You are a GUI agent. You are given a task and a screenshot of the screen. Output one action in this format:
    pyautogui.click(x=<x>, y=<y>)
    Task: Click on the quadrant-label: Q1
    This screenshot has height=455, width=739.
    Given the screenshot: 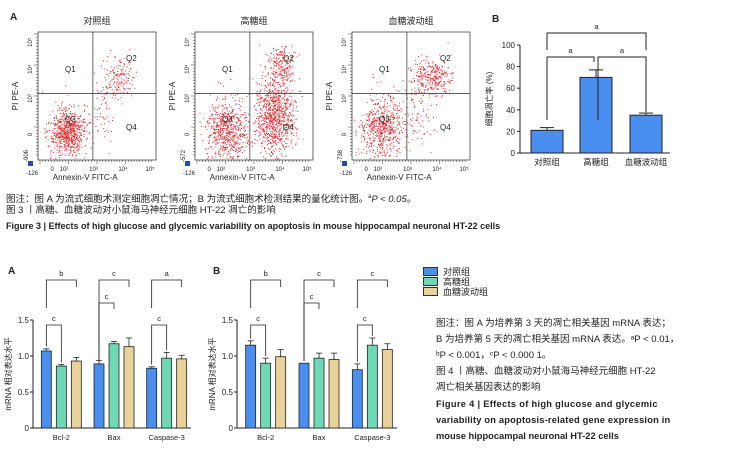 What is the action you would take?
    pyautogui.click(x=227, y=69)
    